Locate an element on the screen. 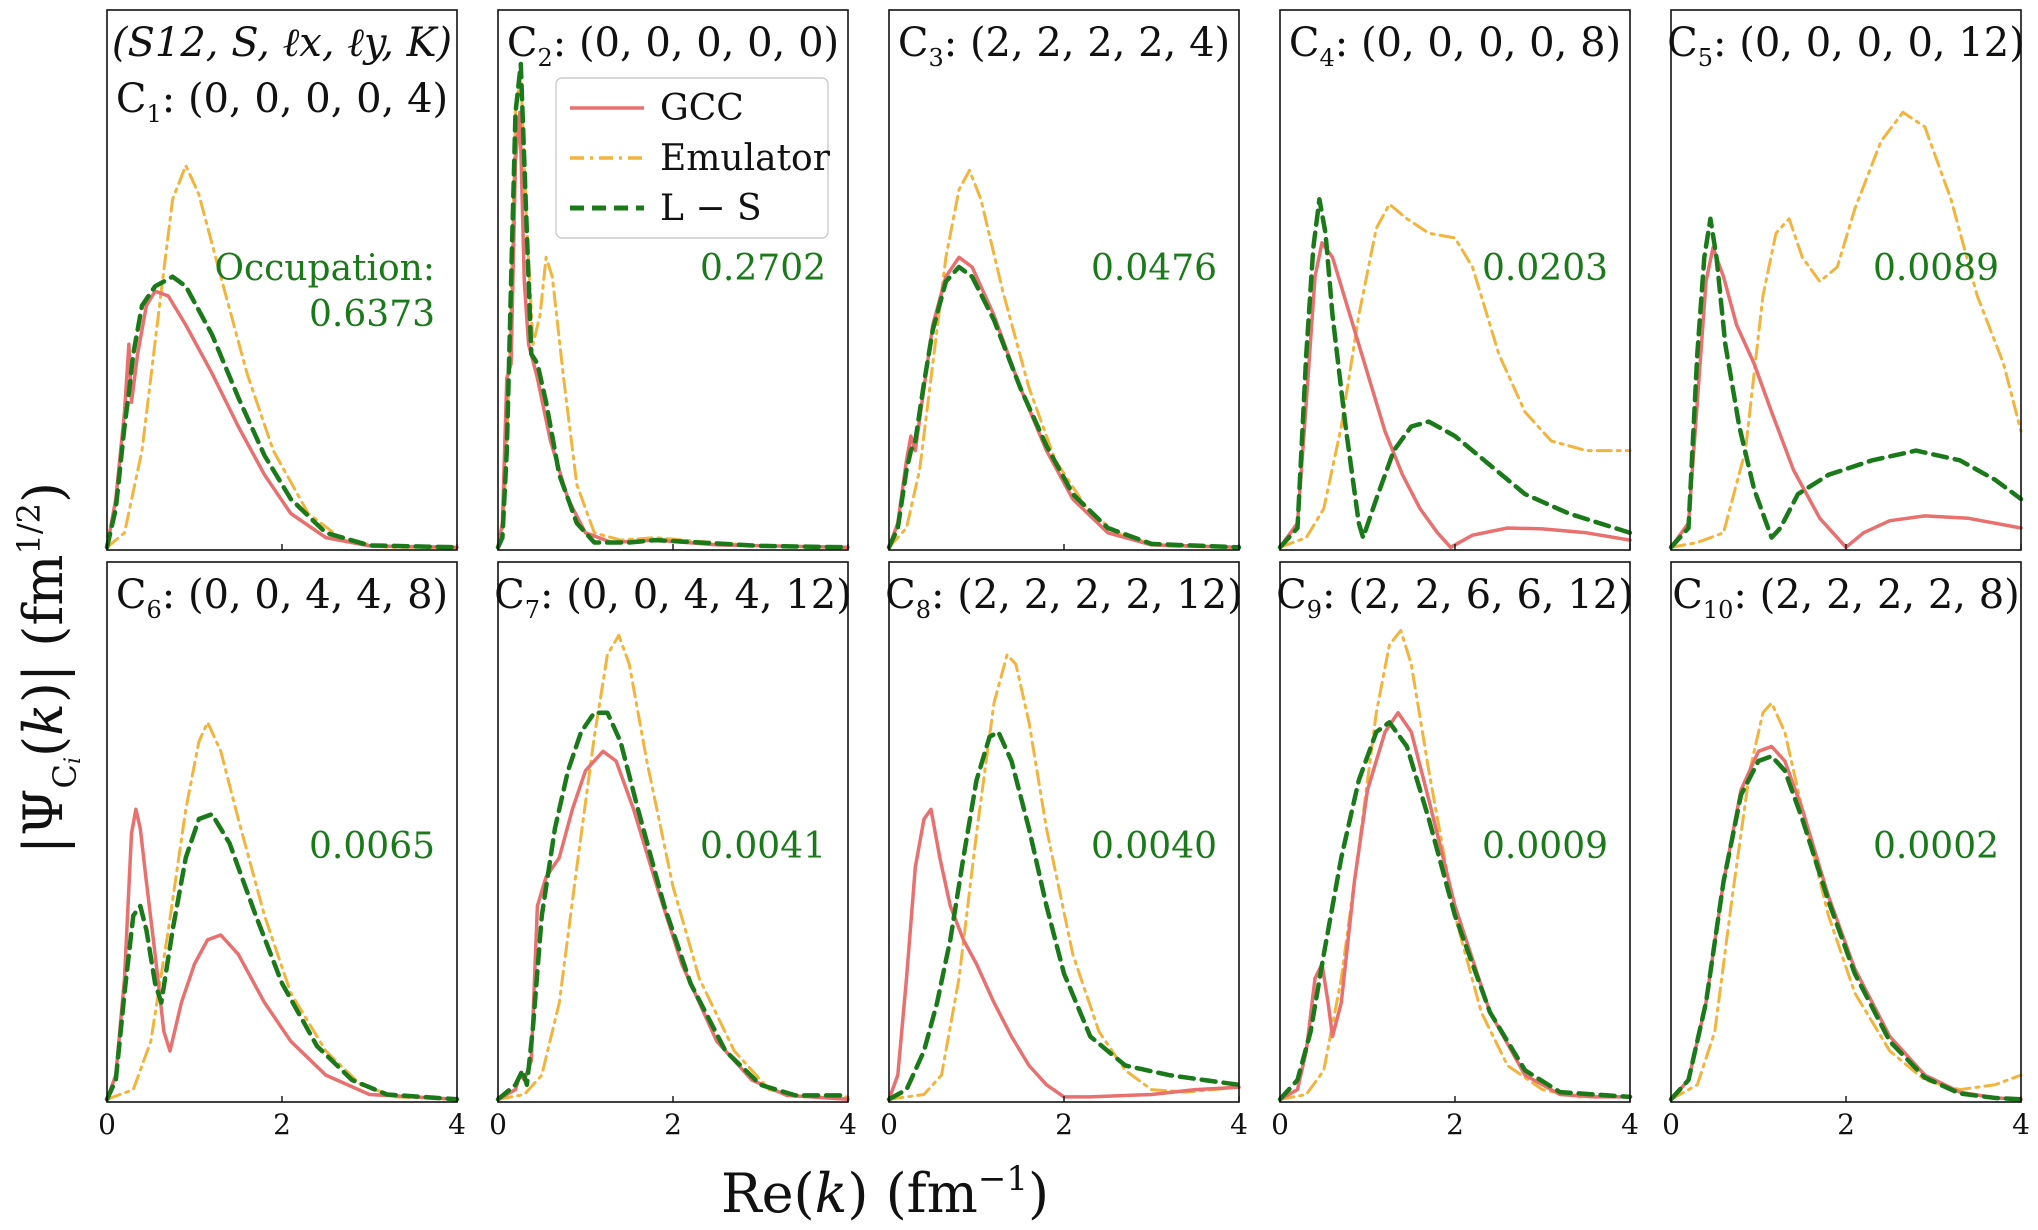 This screenshot has width=2038, height=1230. panel-title: C2: (0, 0, 0, 0, 0) is located at coordinates (673, 46).